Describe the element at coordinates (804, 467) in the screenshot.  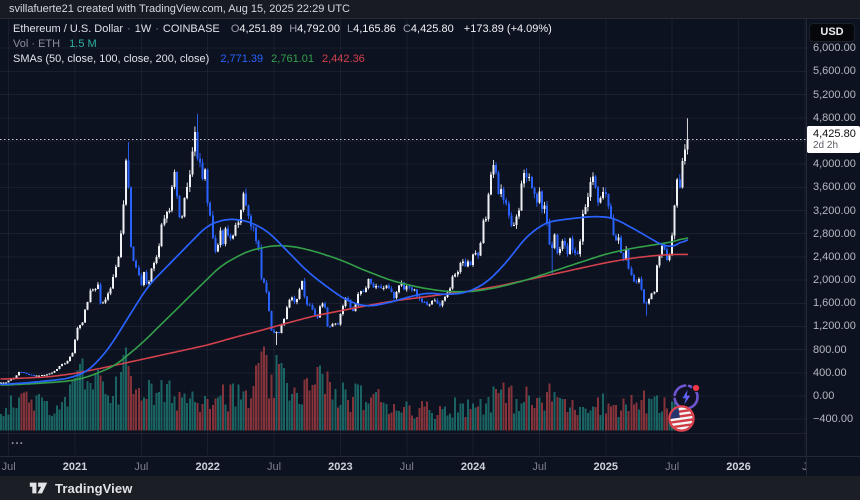
I see `time-tick-label: J` at that location.